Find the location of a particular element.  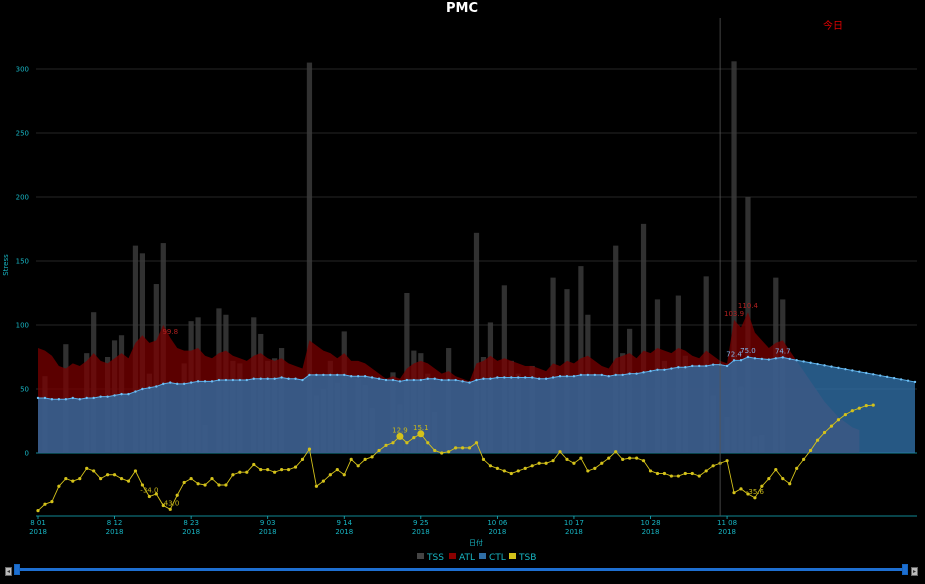

y-tick-label: 250 is located at coordinates (22, 134).